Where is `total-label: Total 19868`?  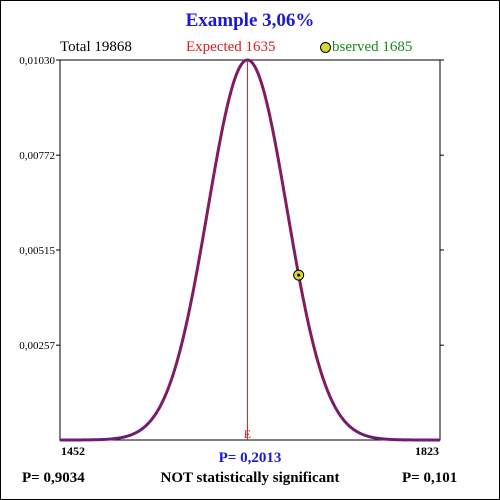 total-label: Total 19868 is located at coordinates (96, 47).